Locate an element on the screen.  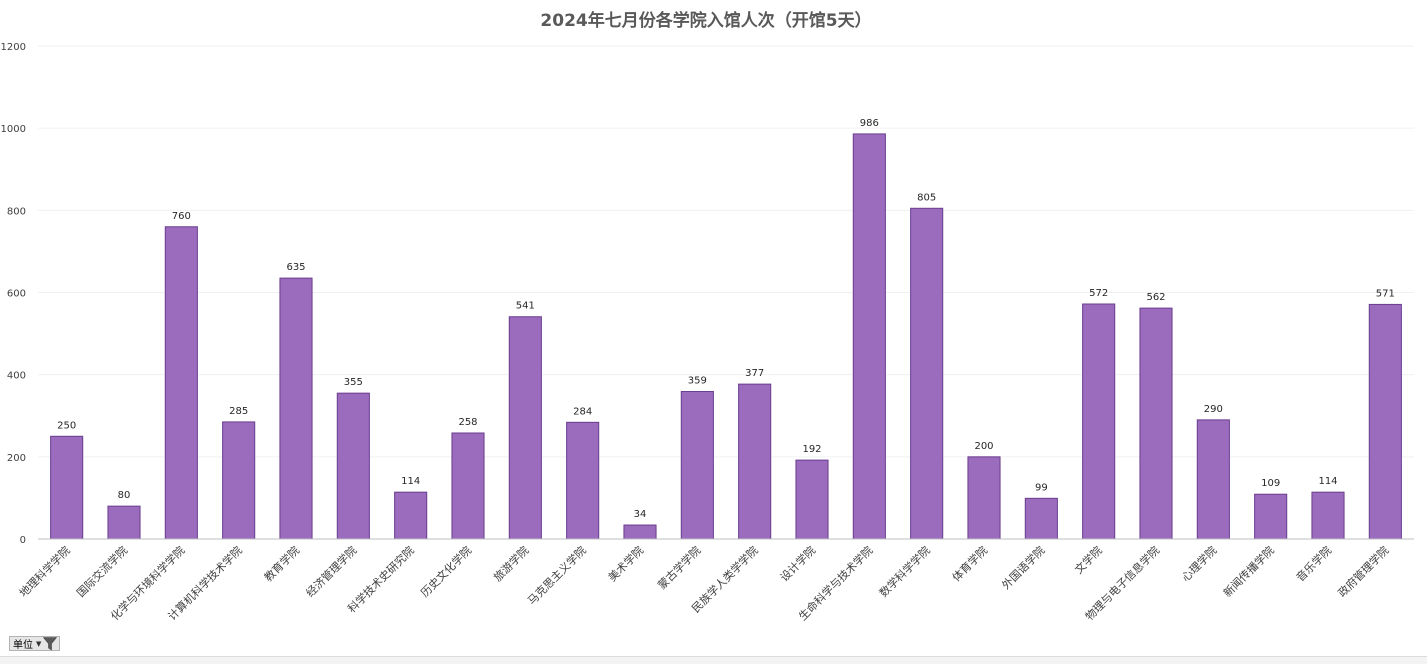
x-tick-label: 体育学院 is located at coordinates (969, 563).